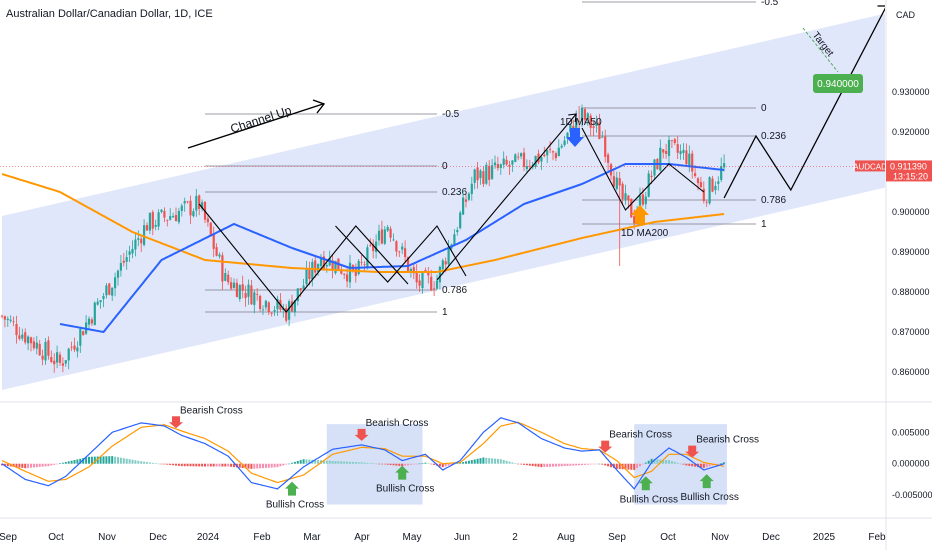  Describe the element at coordinates (8, 537) in the screenshot. I see `time-axis-tick: Sep` at that location.